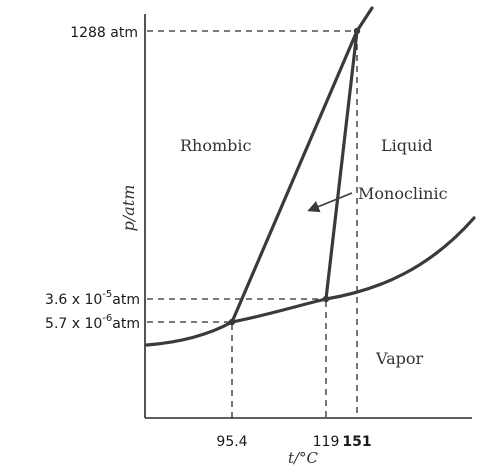 The image size is (481, 467). What do you see at coordinates (326, 442) in the screenshot?
I see `x-tick-119: 119` at bounding box center [326, 442].